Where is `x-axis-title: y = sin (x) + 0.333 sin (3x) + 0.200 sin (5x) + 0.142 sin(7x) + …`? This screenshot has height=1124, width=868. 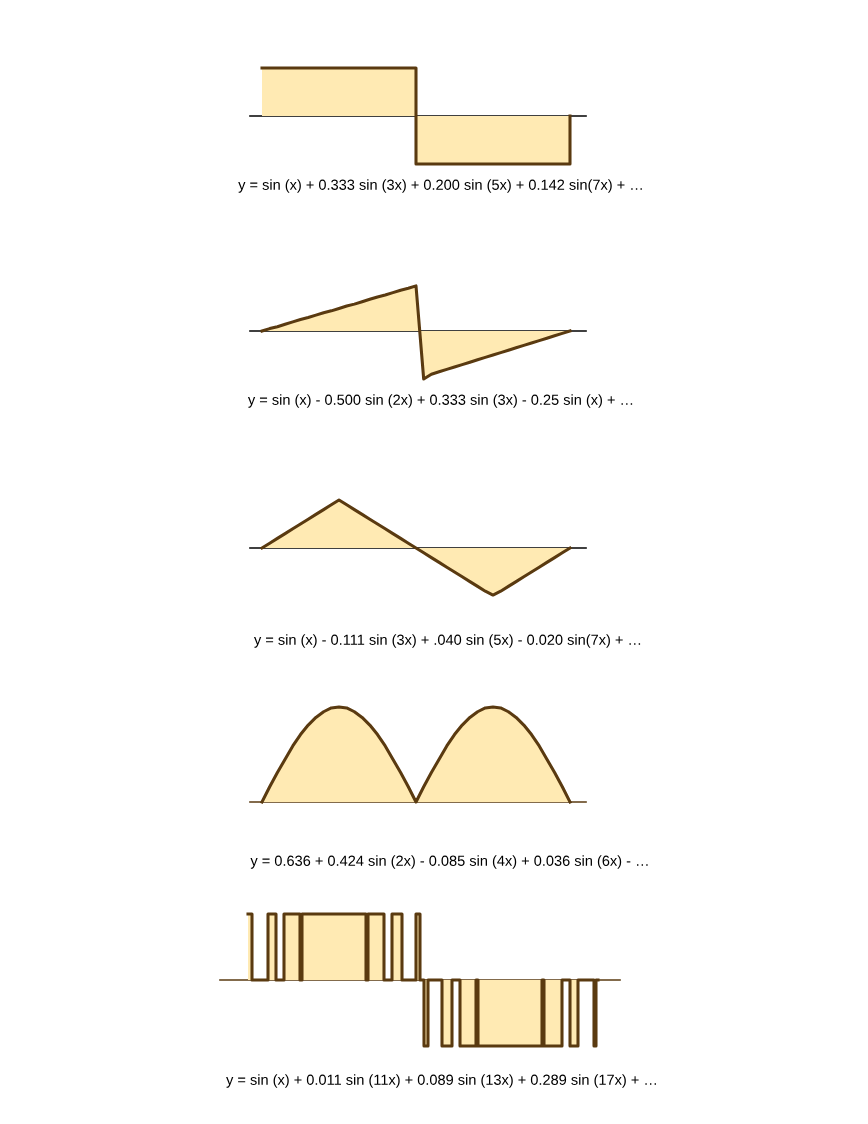 x-axis-title: y = sin (x) + 0.333 sin (3x) + 0.200 sin (5x) + 0.142 sin(7x) + … is located at coordinates (440, 186).